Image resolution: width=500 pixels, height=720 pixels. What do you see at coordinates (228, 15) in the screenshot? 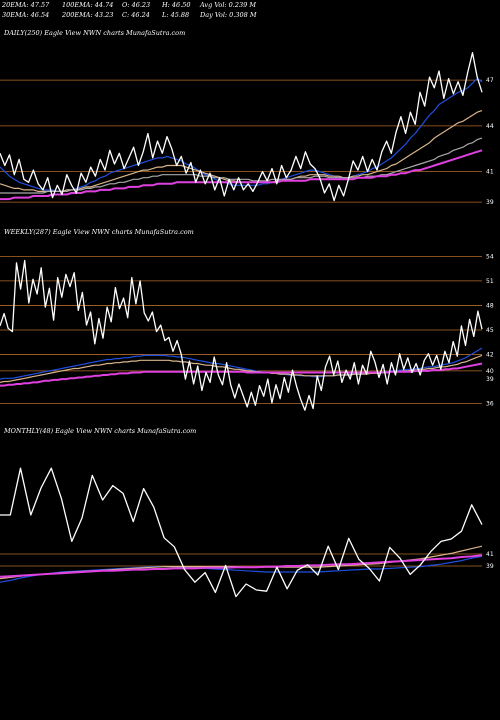
I see `day-vol-stat: Day Vol: 0.308 M` at bounding box center [228, 15].